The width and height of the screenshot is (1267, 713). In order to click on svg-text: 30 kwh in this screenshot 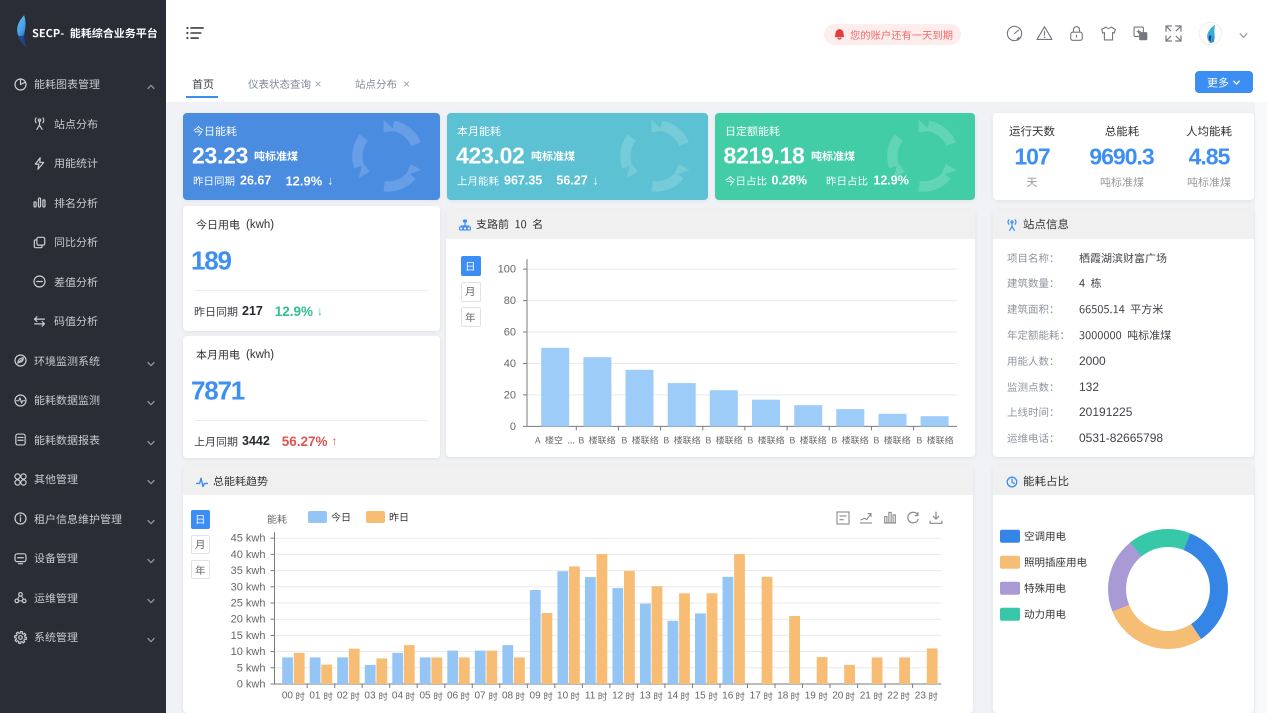, I will do `click(248, 587)`.